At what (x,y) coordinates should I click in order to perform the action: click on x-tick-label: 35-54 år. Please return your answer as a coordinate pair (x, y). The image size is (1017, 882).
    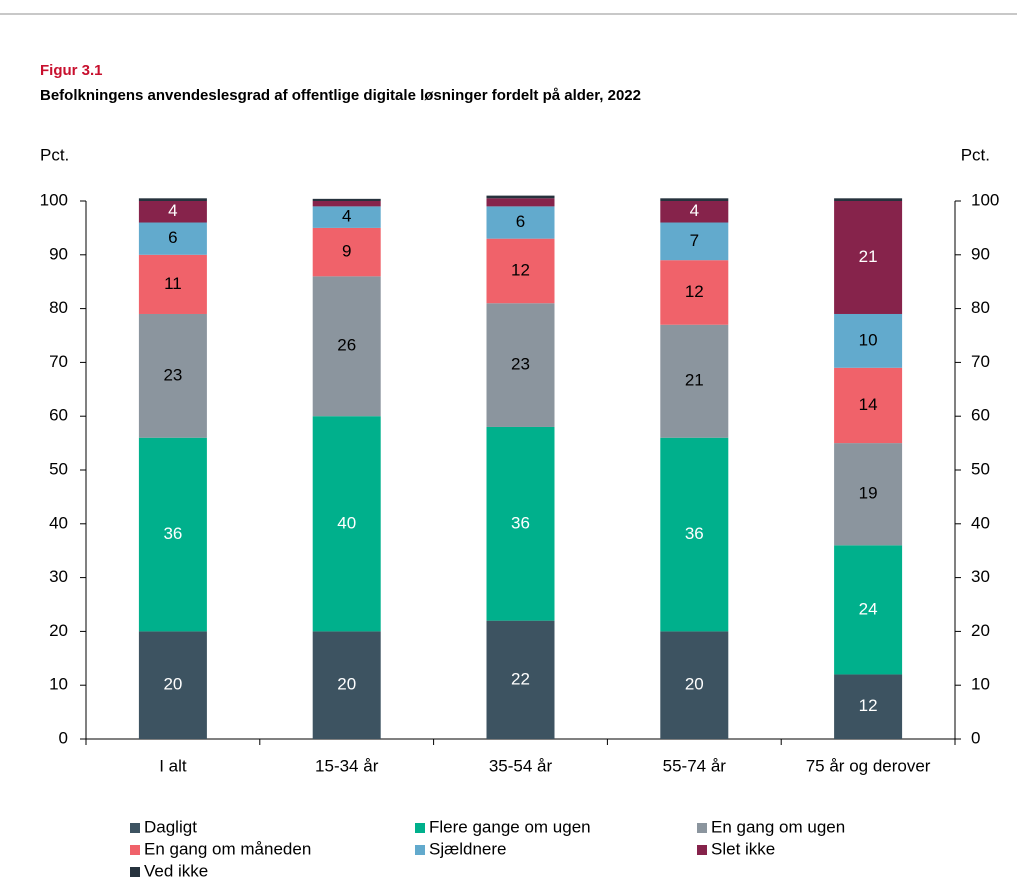
    Looking at the image, I should click on (521, 765).